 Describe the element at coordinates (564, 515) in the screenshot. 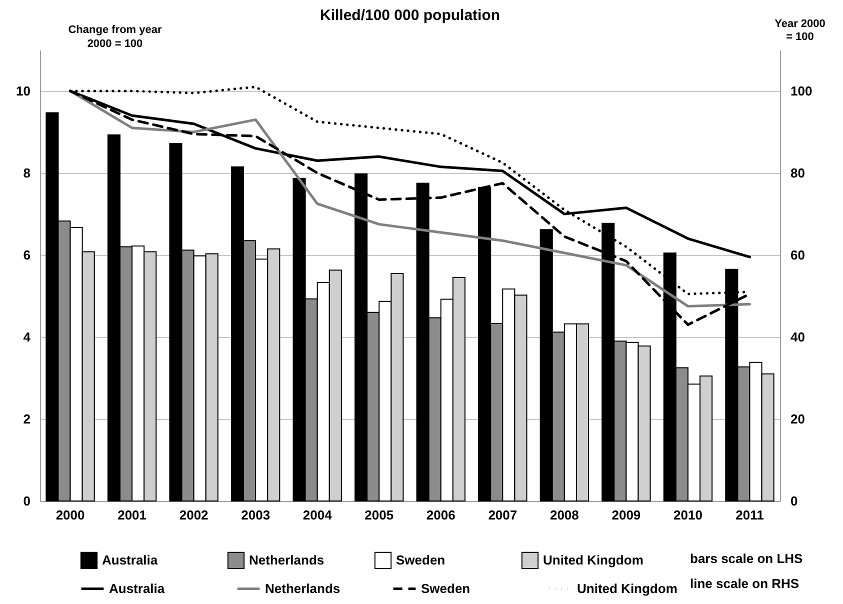

I see `x-tick-label: 2008` at that location.